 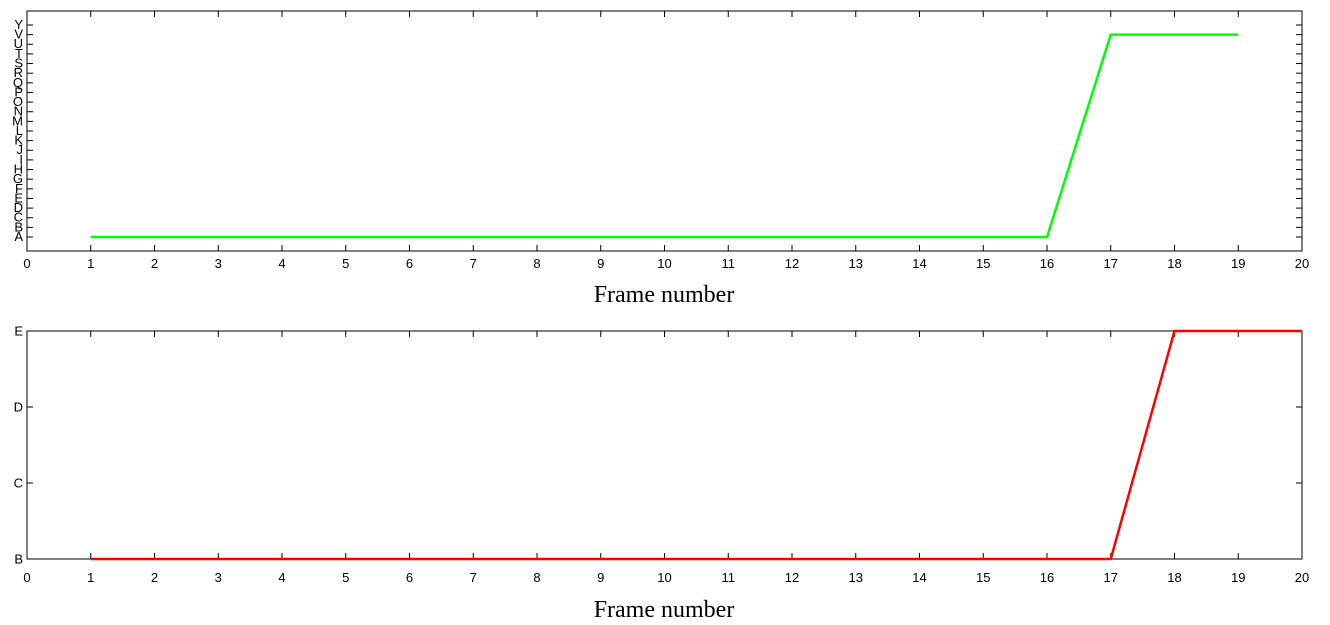 I want to click on x-tick-labels-bottom: 0 1 2 3 4 5 6 7 8 9 10 11 12 13 14 15 16 17 18 19 20, so click(x=666, y=577).